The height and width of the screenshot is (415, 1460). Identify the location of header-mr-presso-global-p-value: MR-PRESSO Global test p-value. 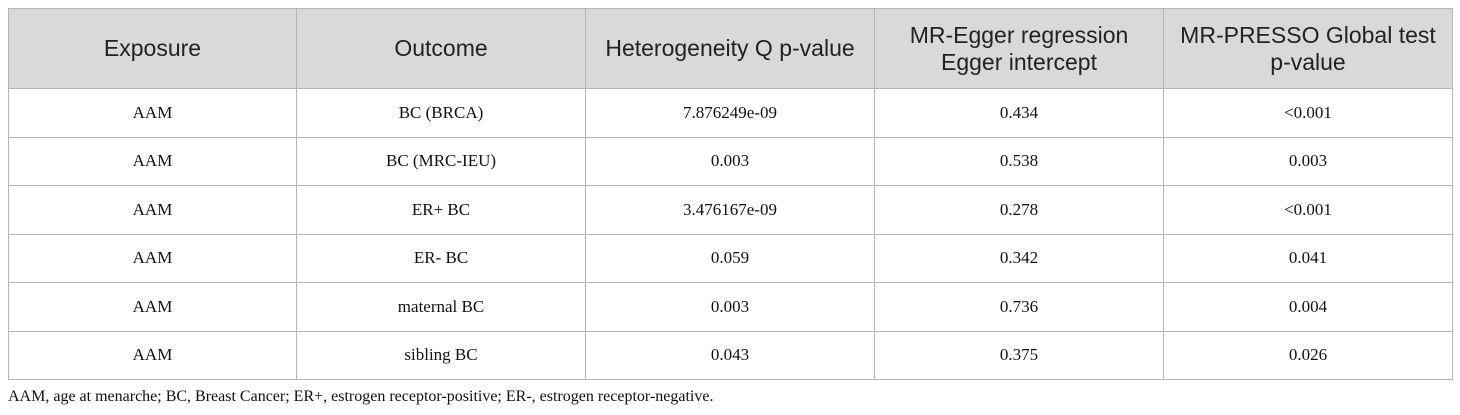
(1308, 48).